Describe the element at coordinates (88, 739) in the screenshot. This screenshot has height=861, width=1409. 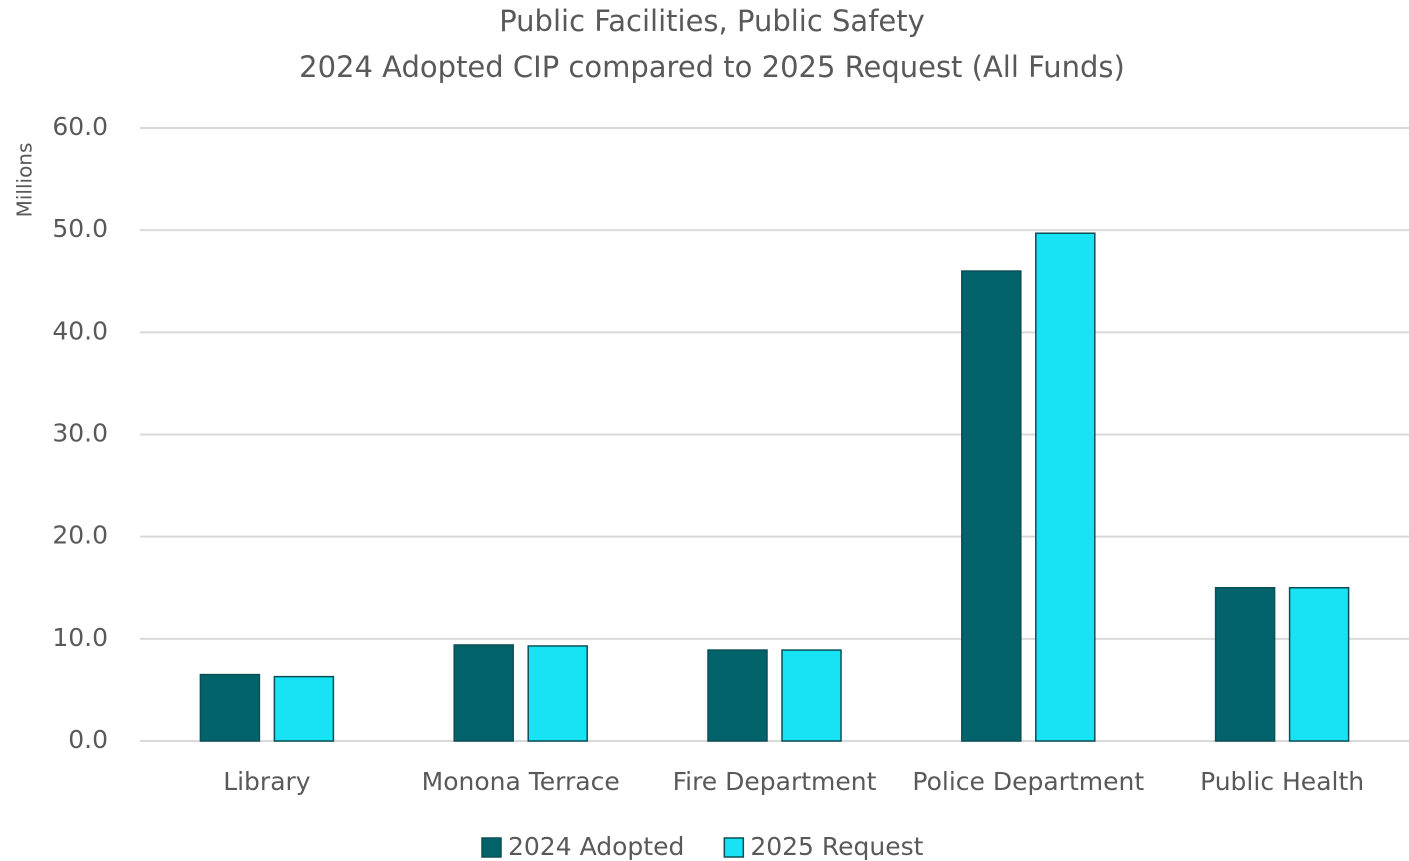
I see `y-tick-label: 0.0` at that location.